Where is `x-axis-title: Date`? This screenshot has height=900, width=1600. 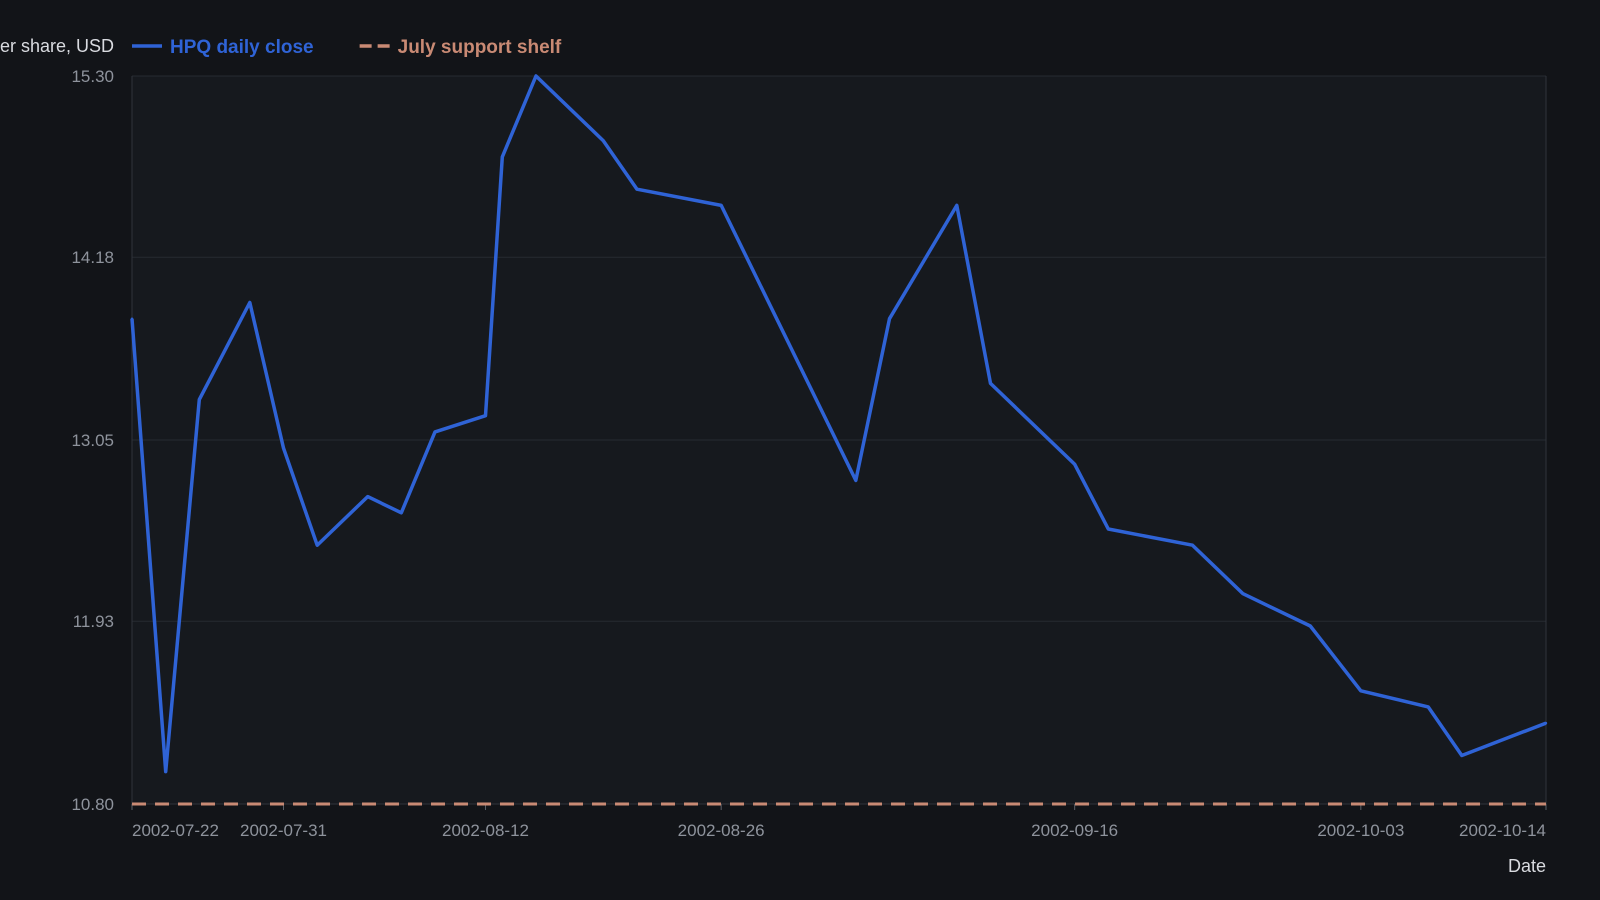
x-axis-title: Date is located at coordinates (1527, 866).